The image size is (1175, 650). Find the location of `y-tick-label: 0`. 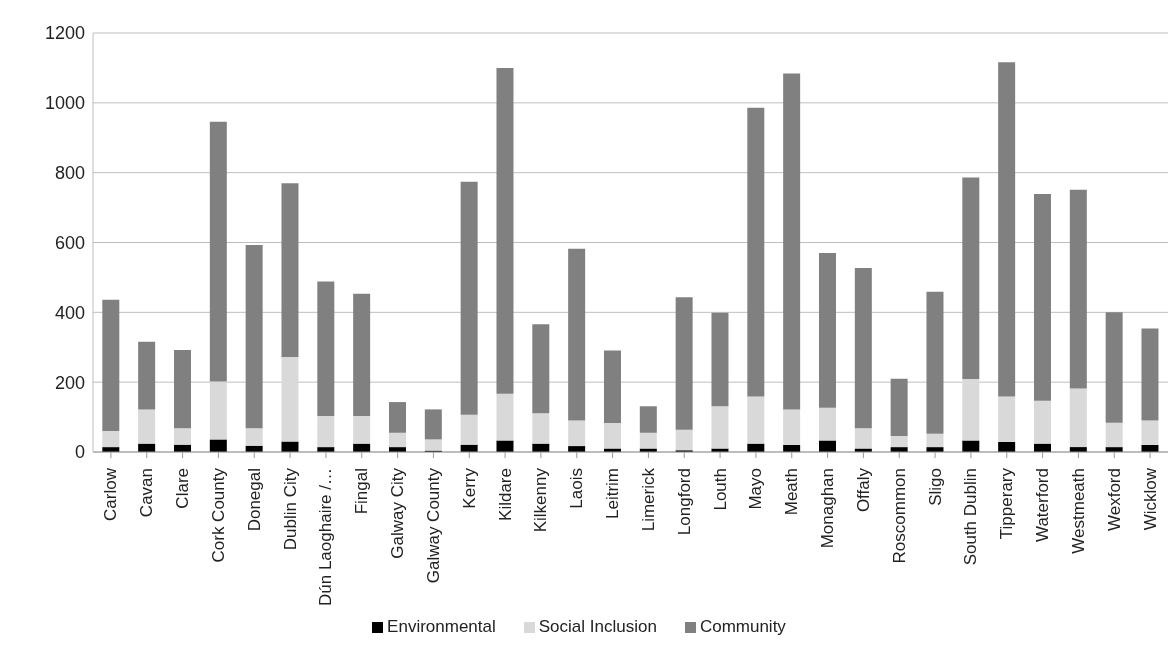

y-tick-label: 0 is located at coordinates (79, 452).